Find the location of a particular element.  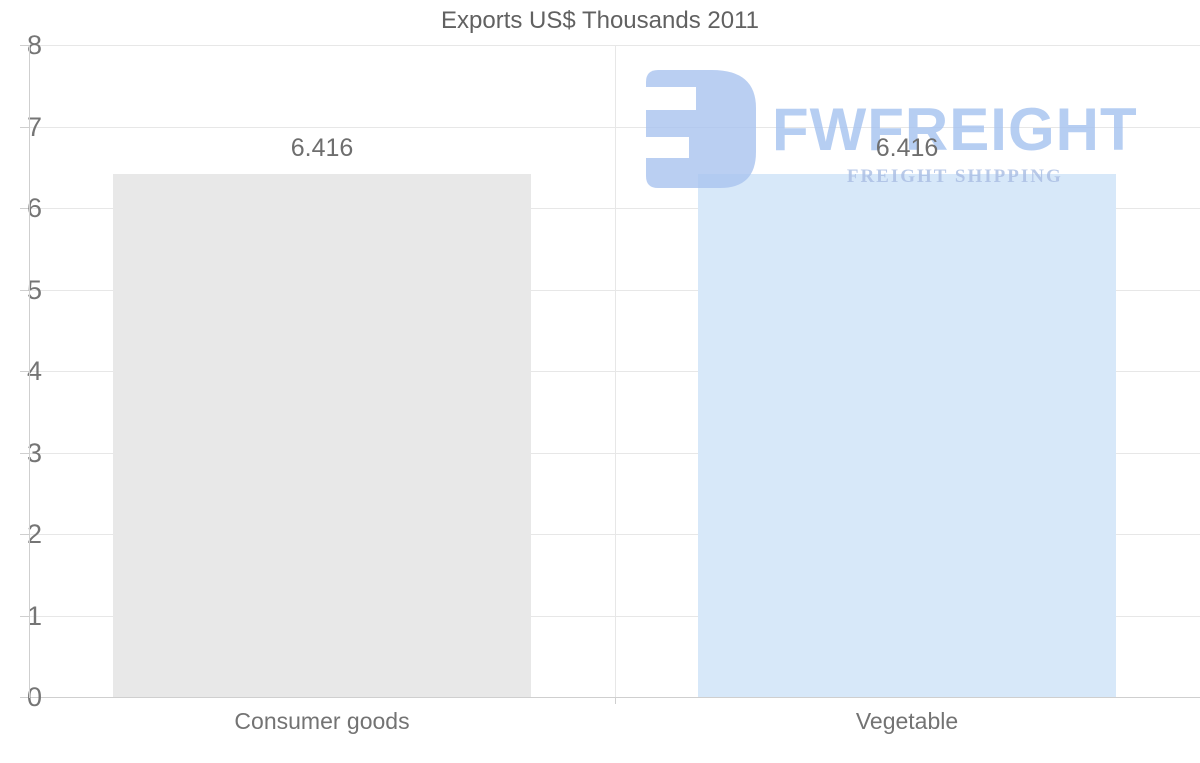

category-divider-gridline is located at coordinates (615, 371).